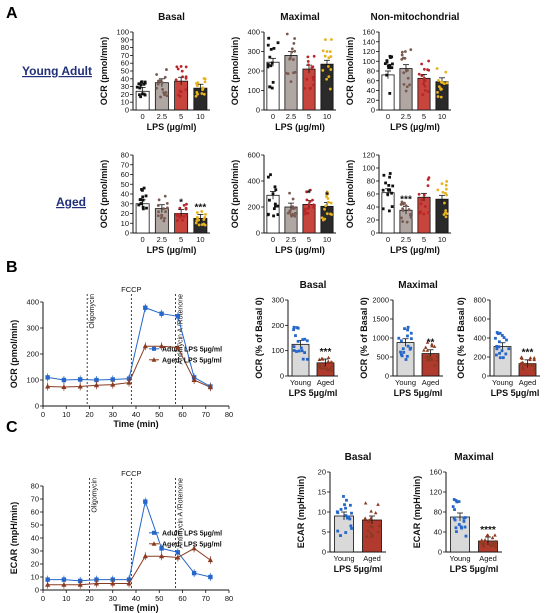 The image size is (550, 613). What do you see at coordinates (125, 55) in the screenshot?
I see `y-tick-label: 70` at bounding box center [125, 55].